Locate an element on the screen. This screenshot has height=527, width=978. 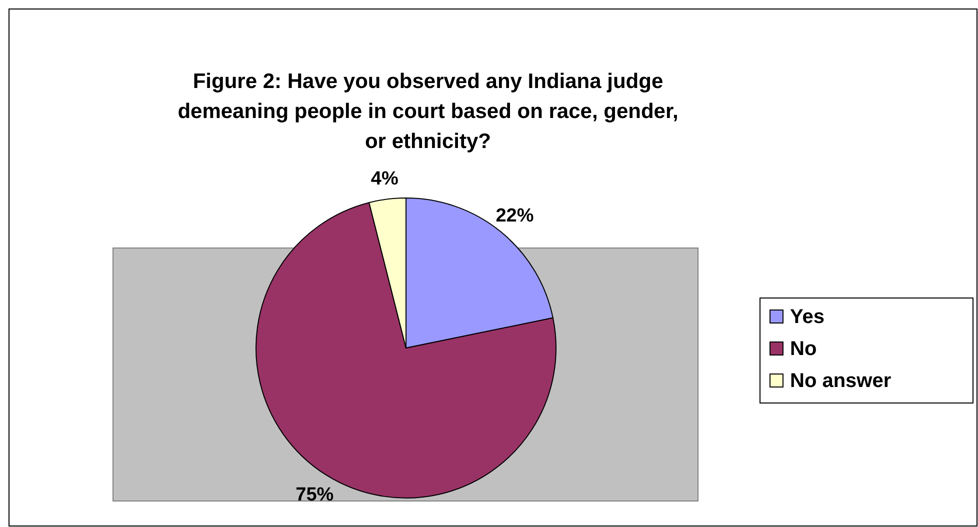
chart-title: Figure 2: Have you observed any Indiana judge demeaning people in court based on race, gender, or ethnicity? is located at coordinates (428, 111).